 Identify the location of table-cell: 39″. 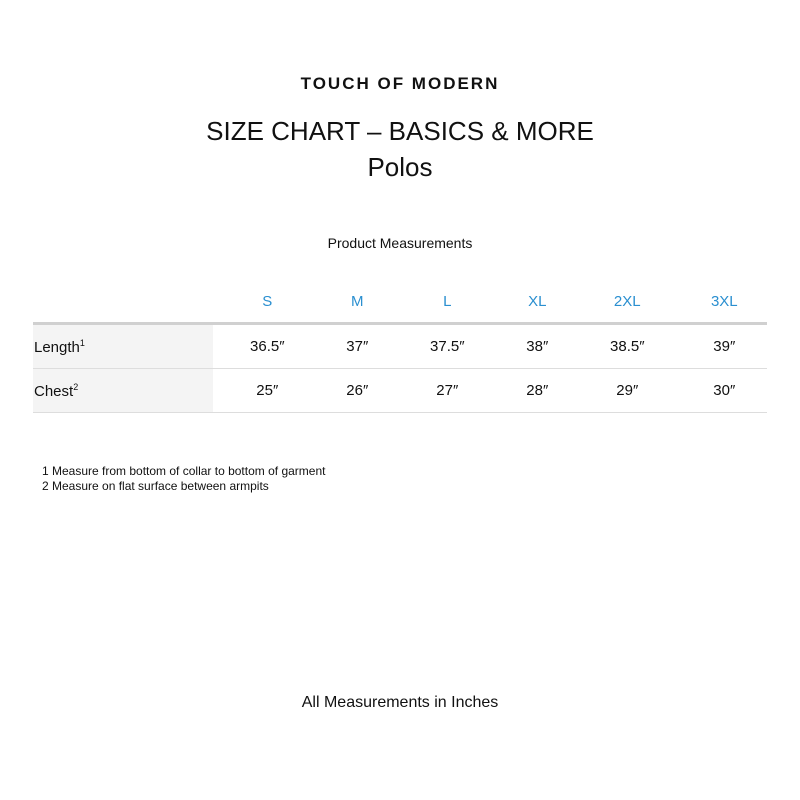
(724, 346).